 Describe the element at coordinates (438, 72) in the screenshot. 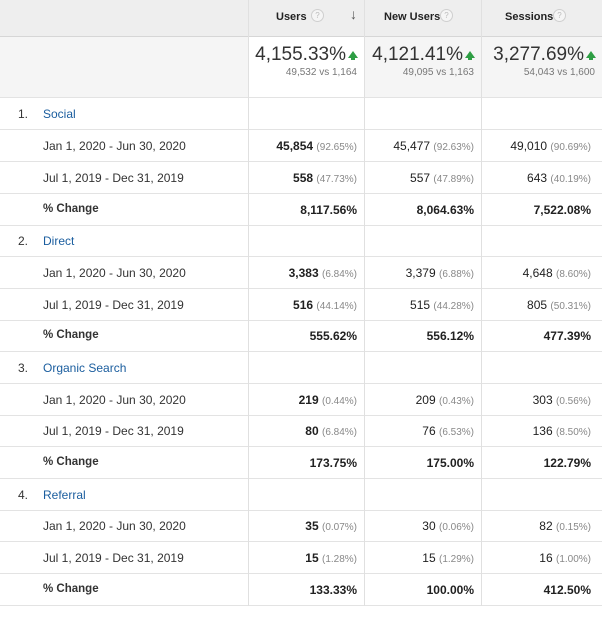

I see `new-users-total-compare: 49,095 vs 1,163` at that location.